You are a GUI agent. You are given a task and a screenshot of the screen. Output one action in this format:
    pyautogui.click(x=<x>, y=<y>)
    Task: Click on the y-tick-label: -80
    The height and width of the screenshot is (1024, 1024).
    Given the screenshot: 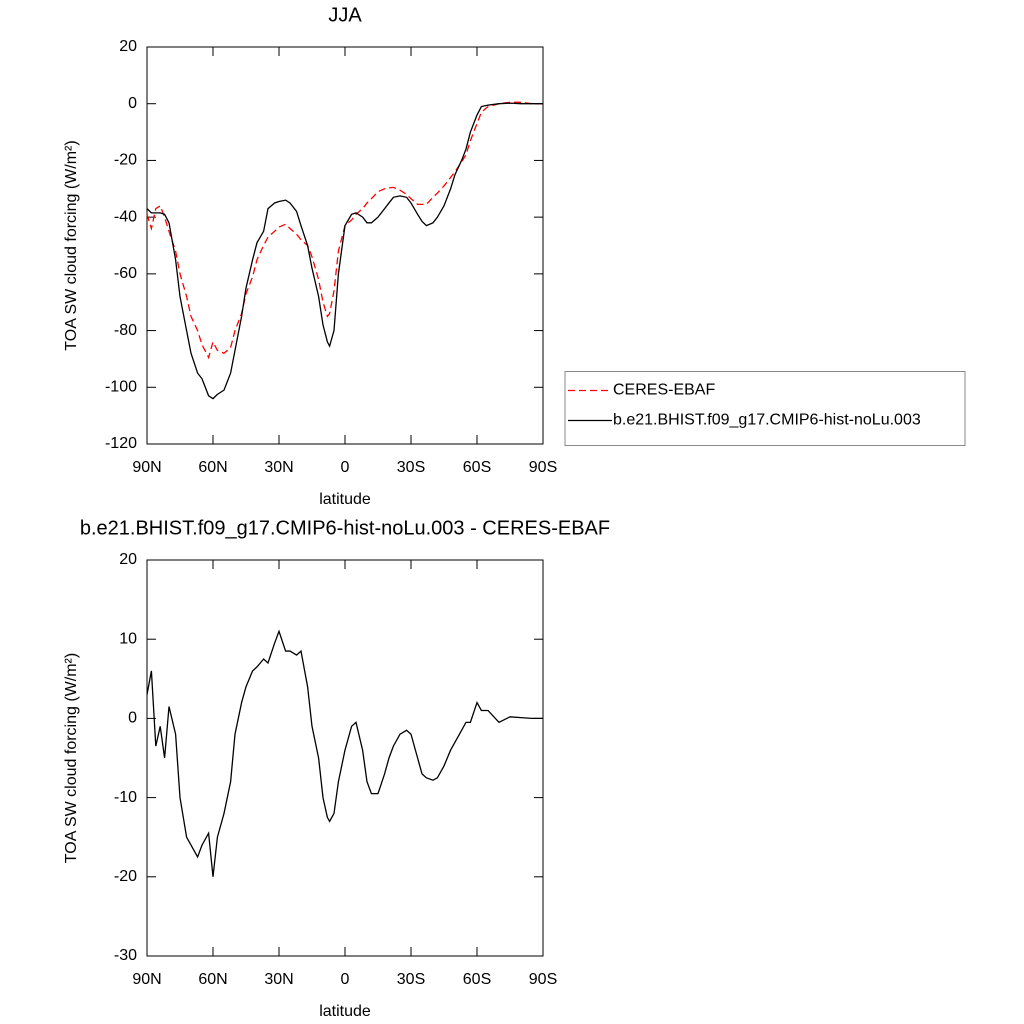 What is the action you would take?
    pyautogui.click(x=125, y=330)
    